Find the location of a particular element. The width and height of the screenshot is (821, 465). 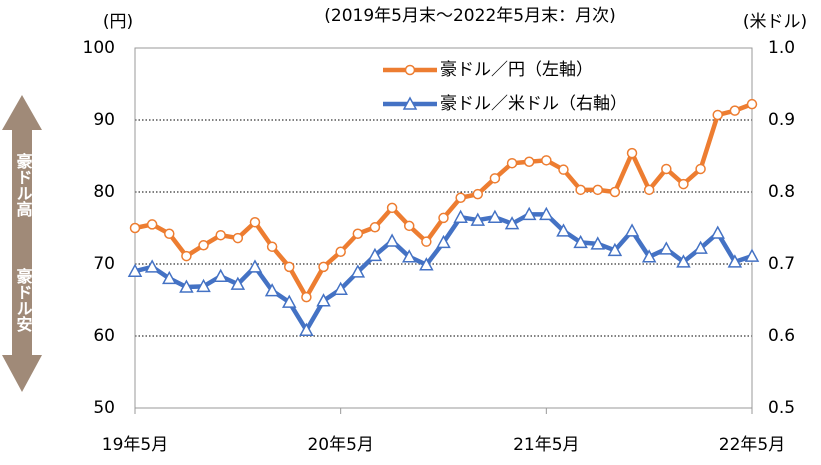

x-tick-label: 19年5月 is located at coordinates (135, 445).